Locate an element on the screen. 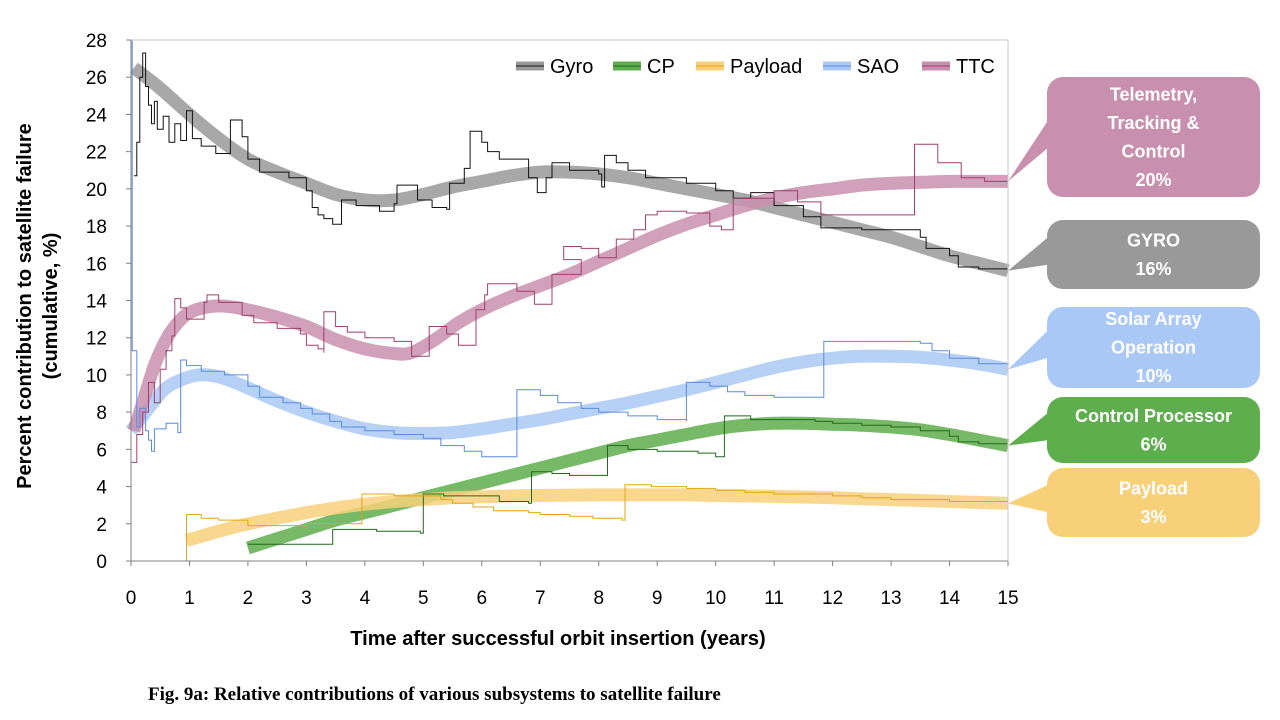 The image size is (1280, 720). legend-label-ttc: TTC is located at coordinates (975, 67).